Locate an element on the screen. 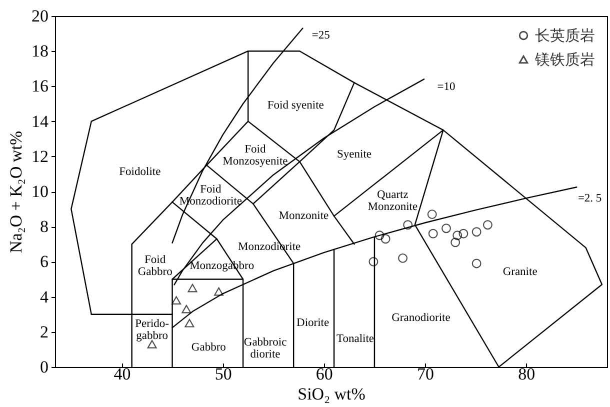  annotation: Tonalite is located at coordinates (355, 338).